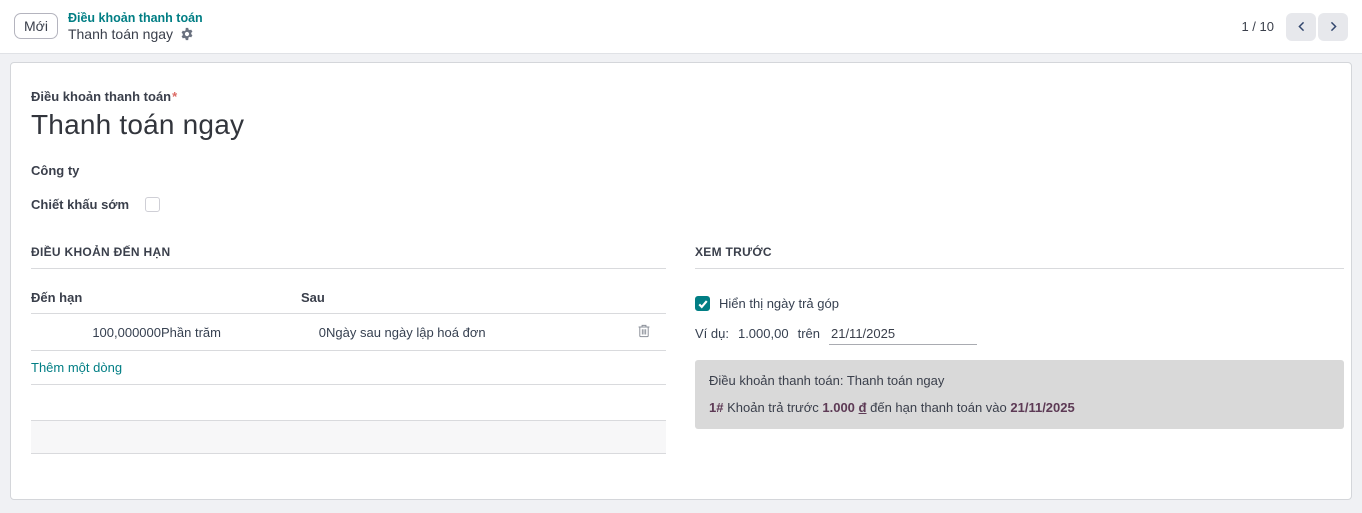 The width and height of the screenshot is (1362, 513). What do you see at coordinates (779, 303) in the screenshot?
I see `show-installment-label: Hiển thị ngày trả góp` at bounding box center [779, 303].